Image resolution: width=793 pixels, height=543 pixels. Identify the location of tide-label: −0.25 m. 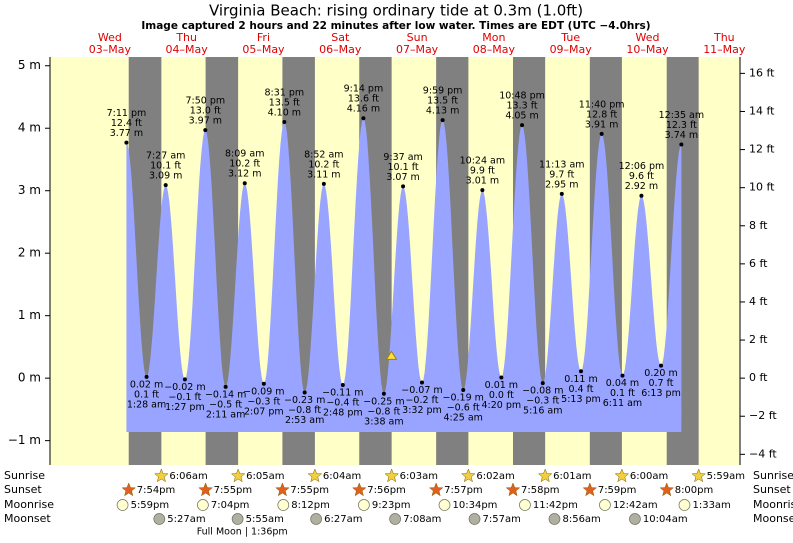
(383, 401).